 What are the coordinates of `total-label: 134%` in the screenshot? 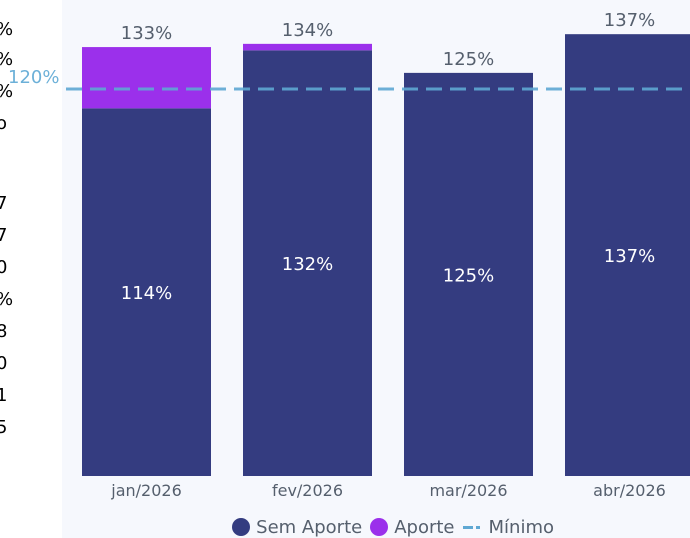 It's located at (307, 30).